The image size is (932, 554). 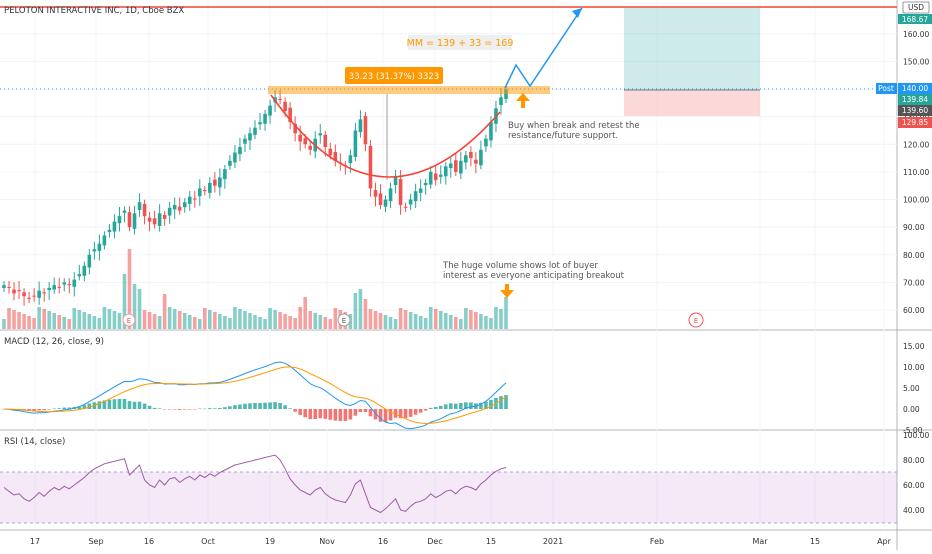 I want to click on resistance-band, so click(x=409, y=90).